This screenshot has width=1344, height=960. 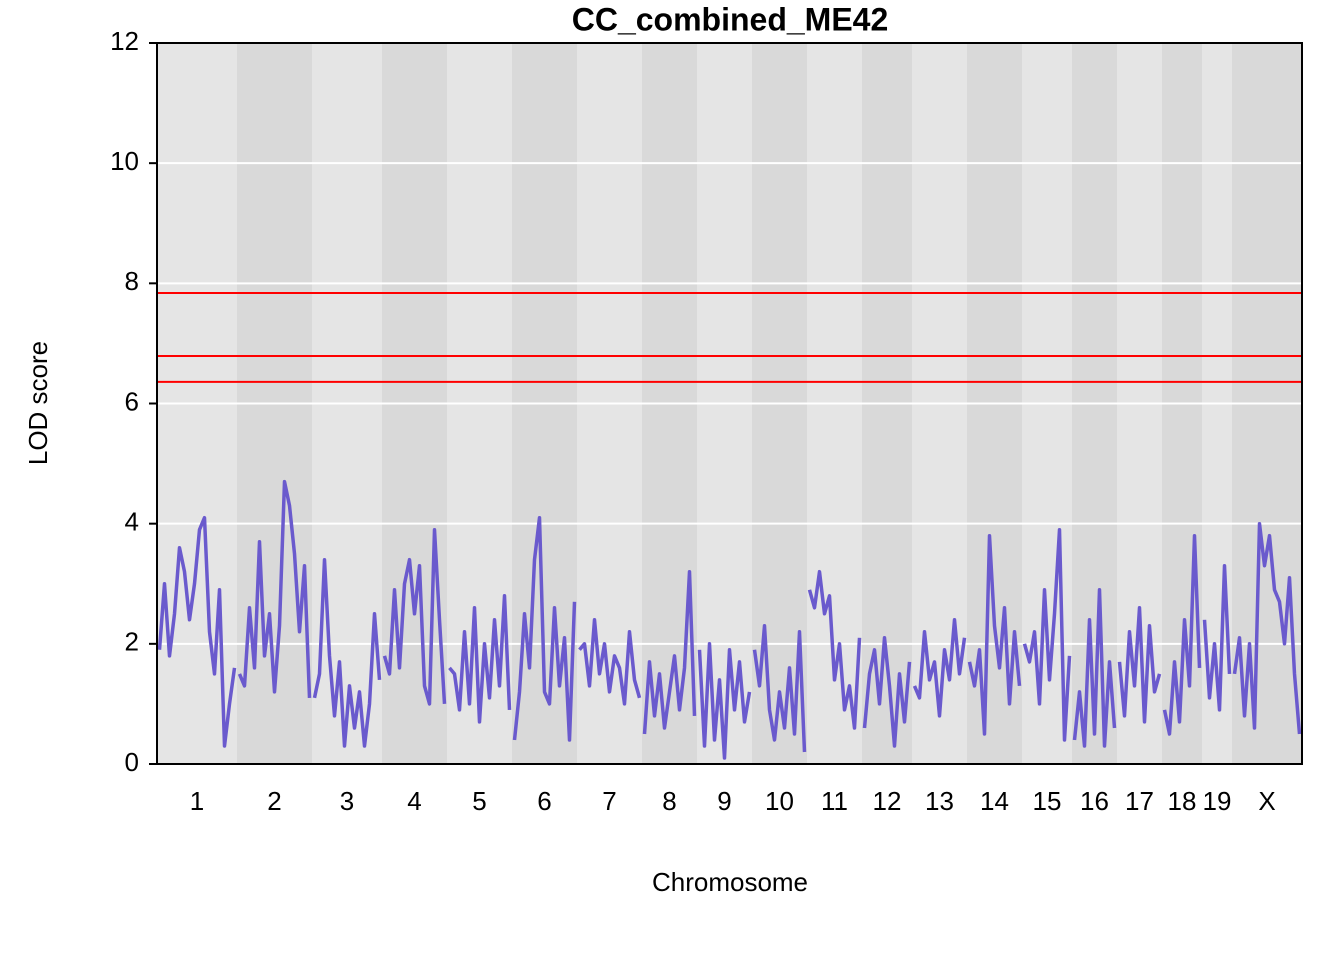 I want to click on x-tick-label: 2, so click(x=274, y=801).